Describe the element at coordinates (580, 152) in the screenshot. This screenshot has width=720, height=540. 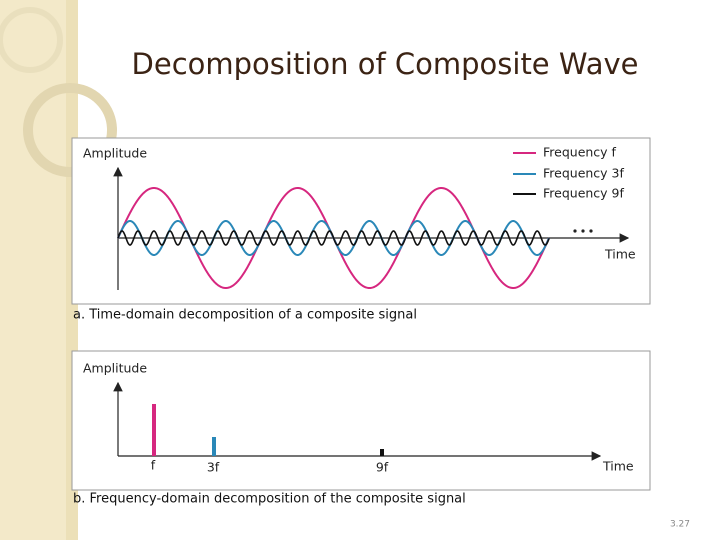
I see `legend-label: Frequency f` at that location.